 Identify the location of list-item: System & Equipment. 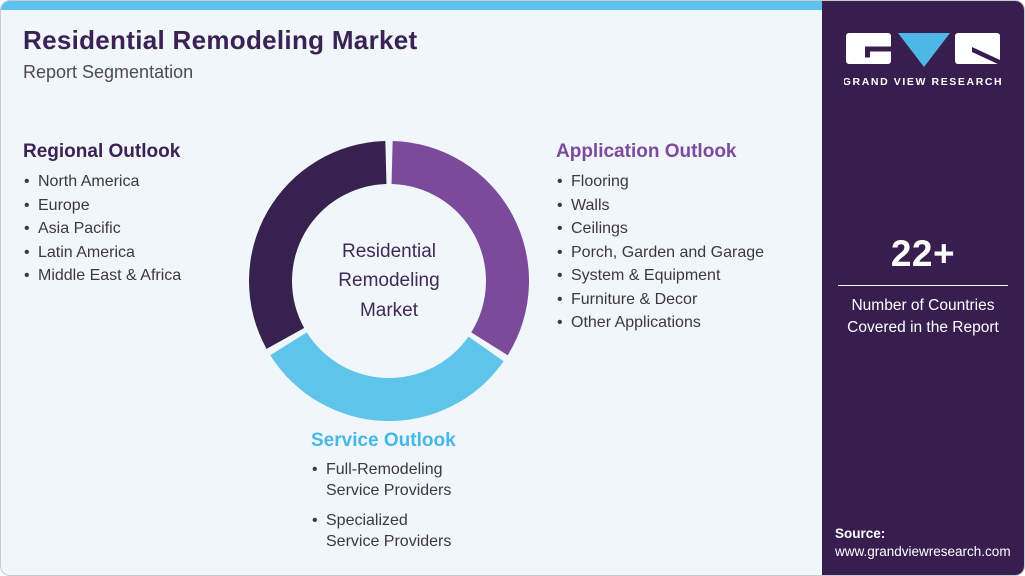
(660, 276).